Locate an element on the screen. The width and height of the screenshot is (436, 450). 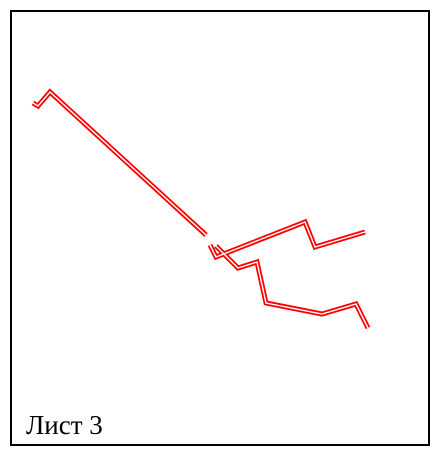
route-upper-left-diagonal-core is located at coordinates (119, 163).